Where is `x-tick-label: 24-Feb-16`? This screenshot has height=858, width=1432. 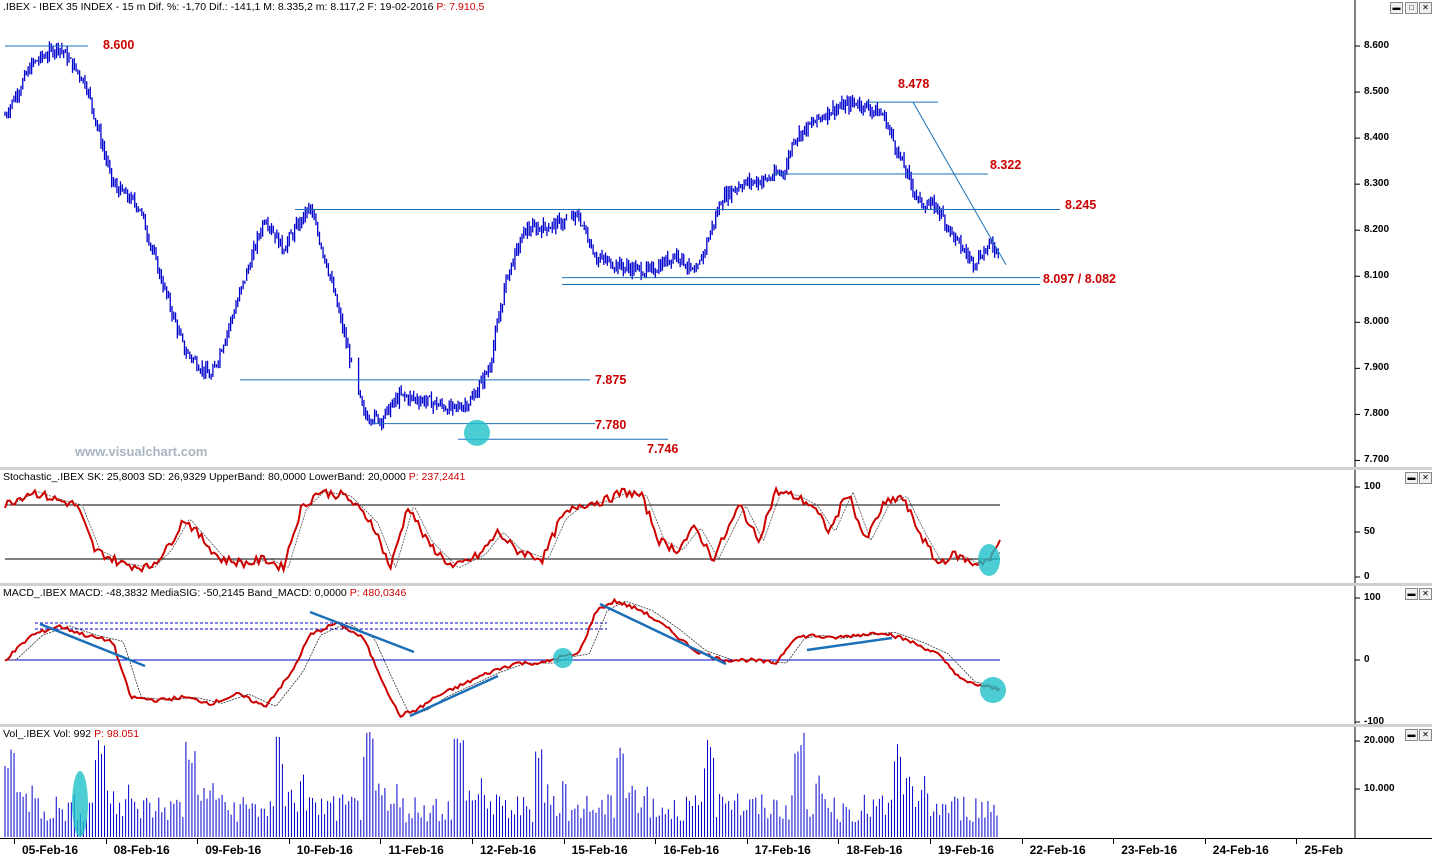
x-tick-label: 24-Feb-16 is located at coordinates (1240, 850).